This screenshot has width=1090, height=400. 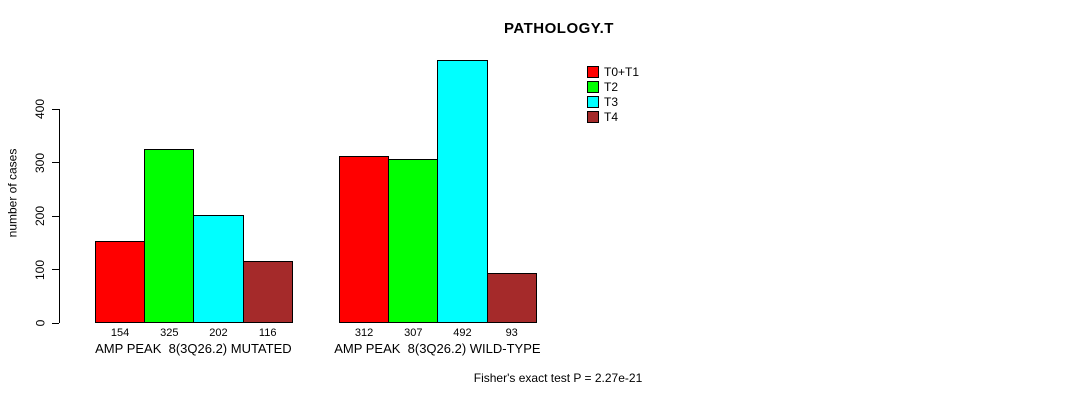 I want to click on y-tick-label-text: 100, so click(x=40, y=269).